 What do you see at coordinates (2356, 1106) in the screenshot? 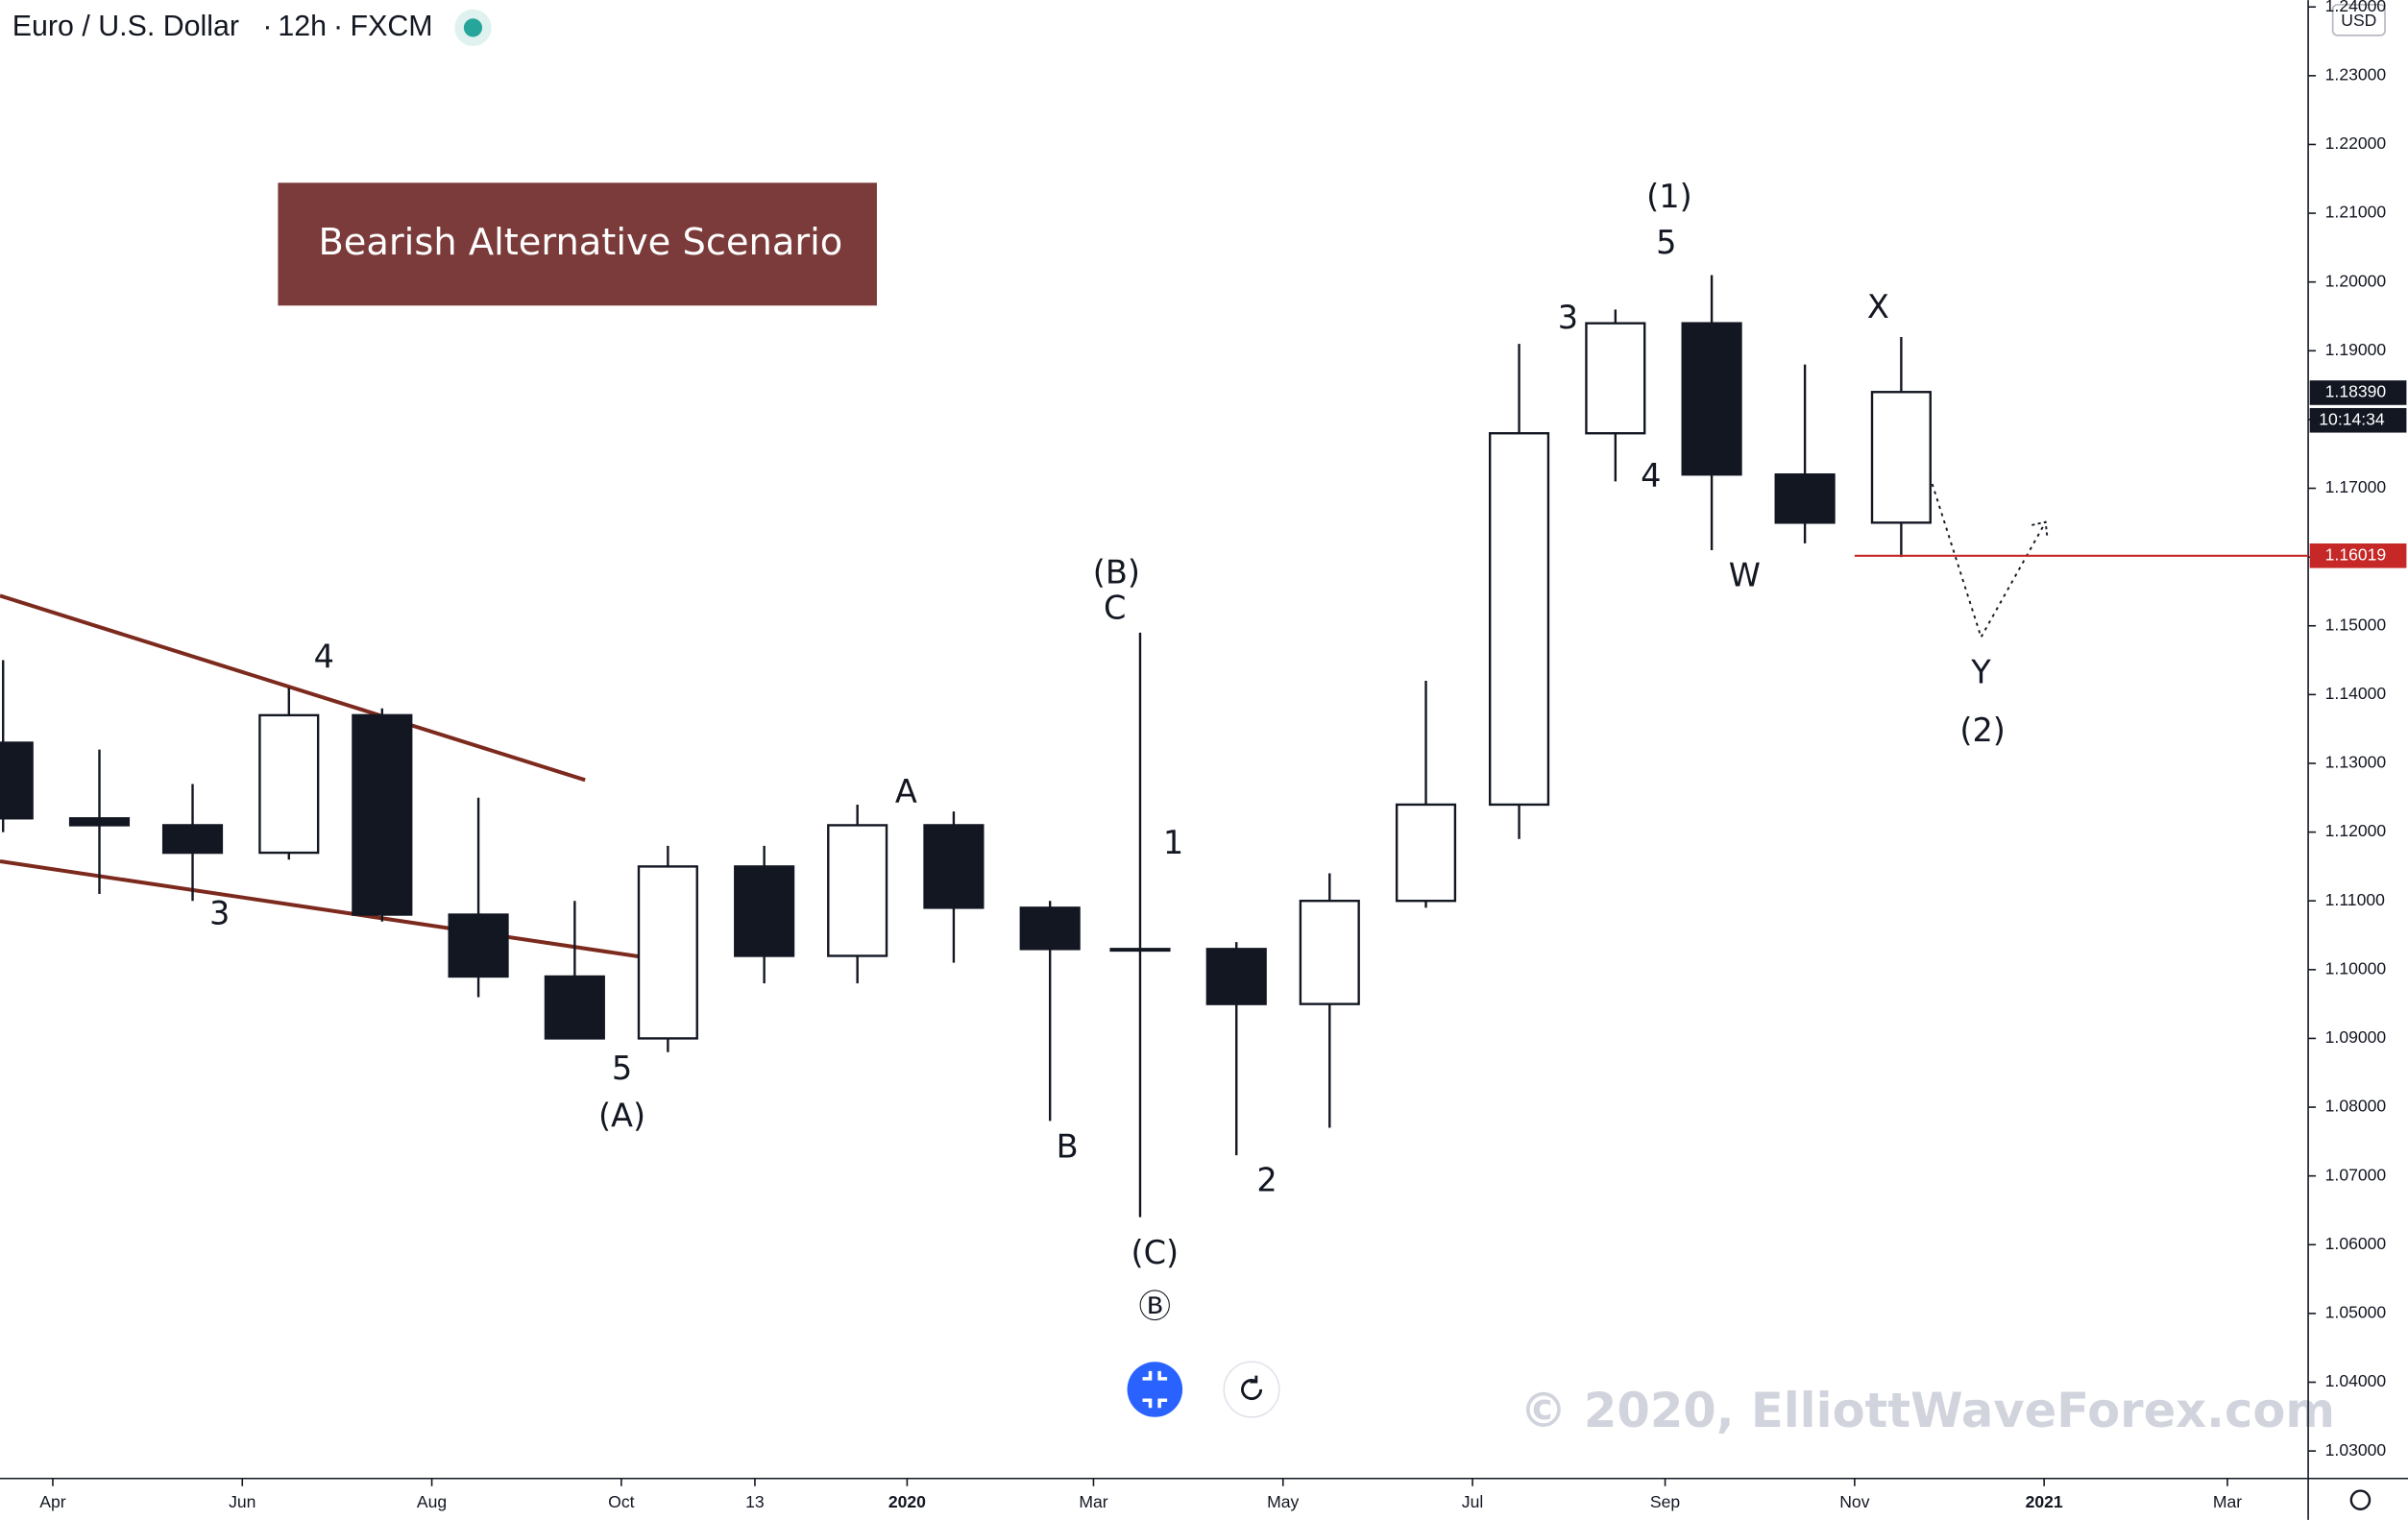
I see `y-tick-label: 1.08000` at bounding box center [2356, 1106].